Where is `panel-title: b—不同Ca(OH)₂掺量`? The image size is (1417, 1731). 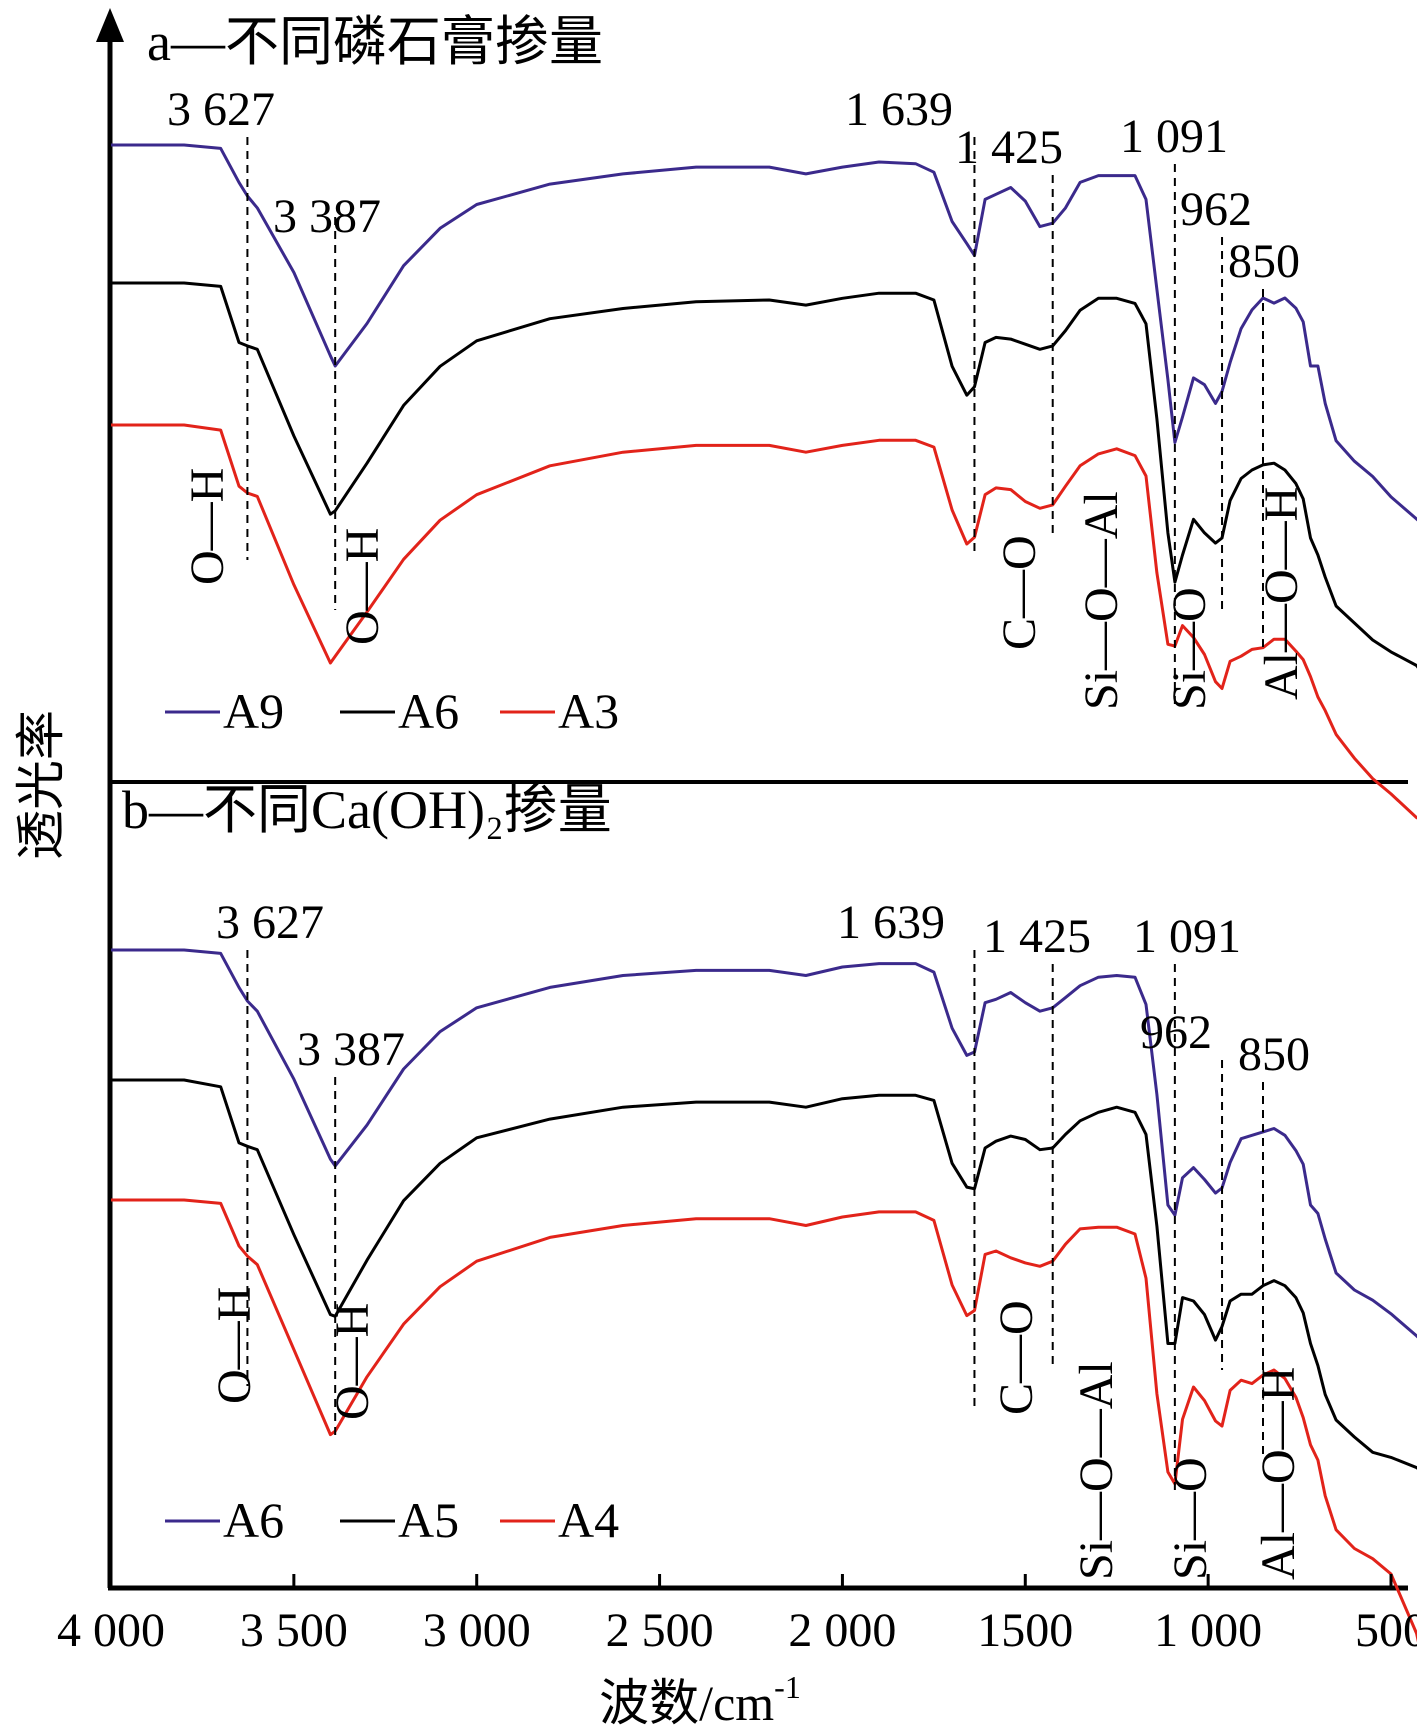
panel-title: b—不同Ca(OH)₂掺量 is located at coordinates (367, 810).